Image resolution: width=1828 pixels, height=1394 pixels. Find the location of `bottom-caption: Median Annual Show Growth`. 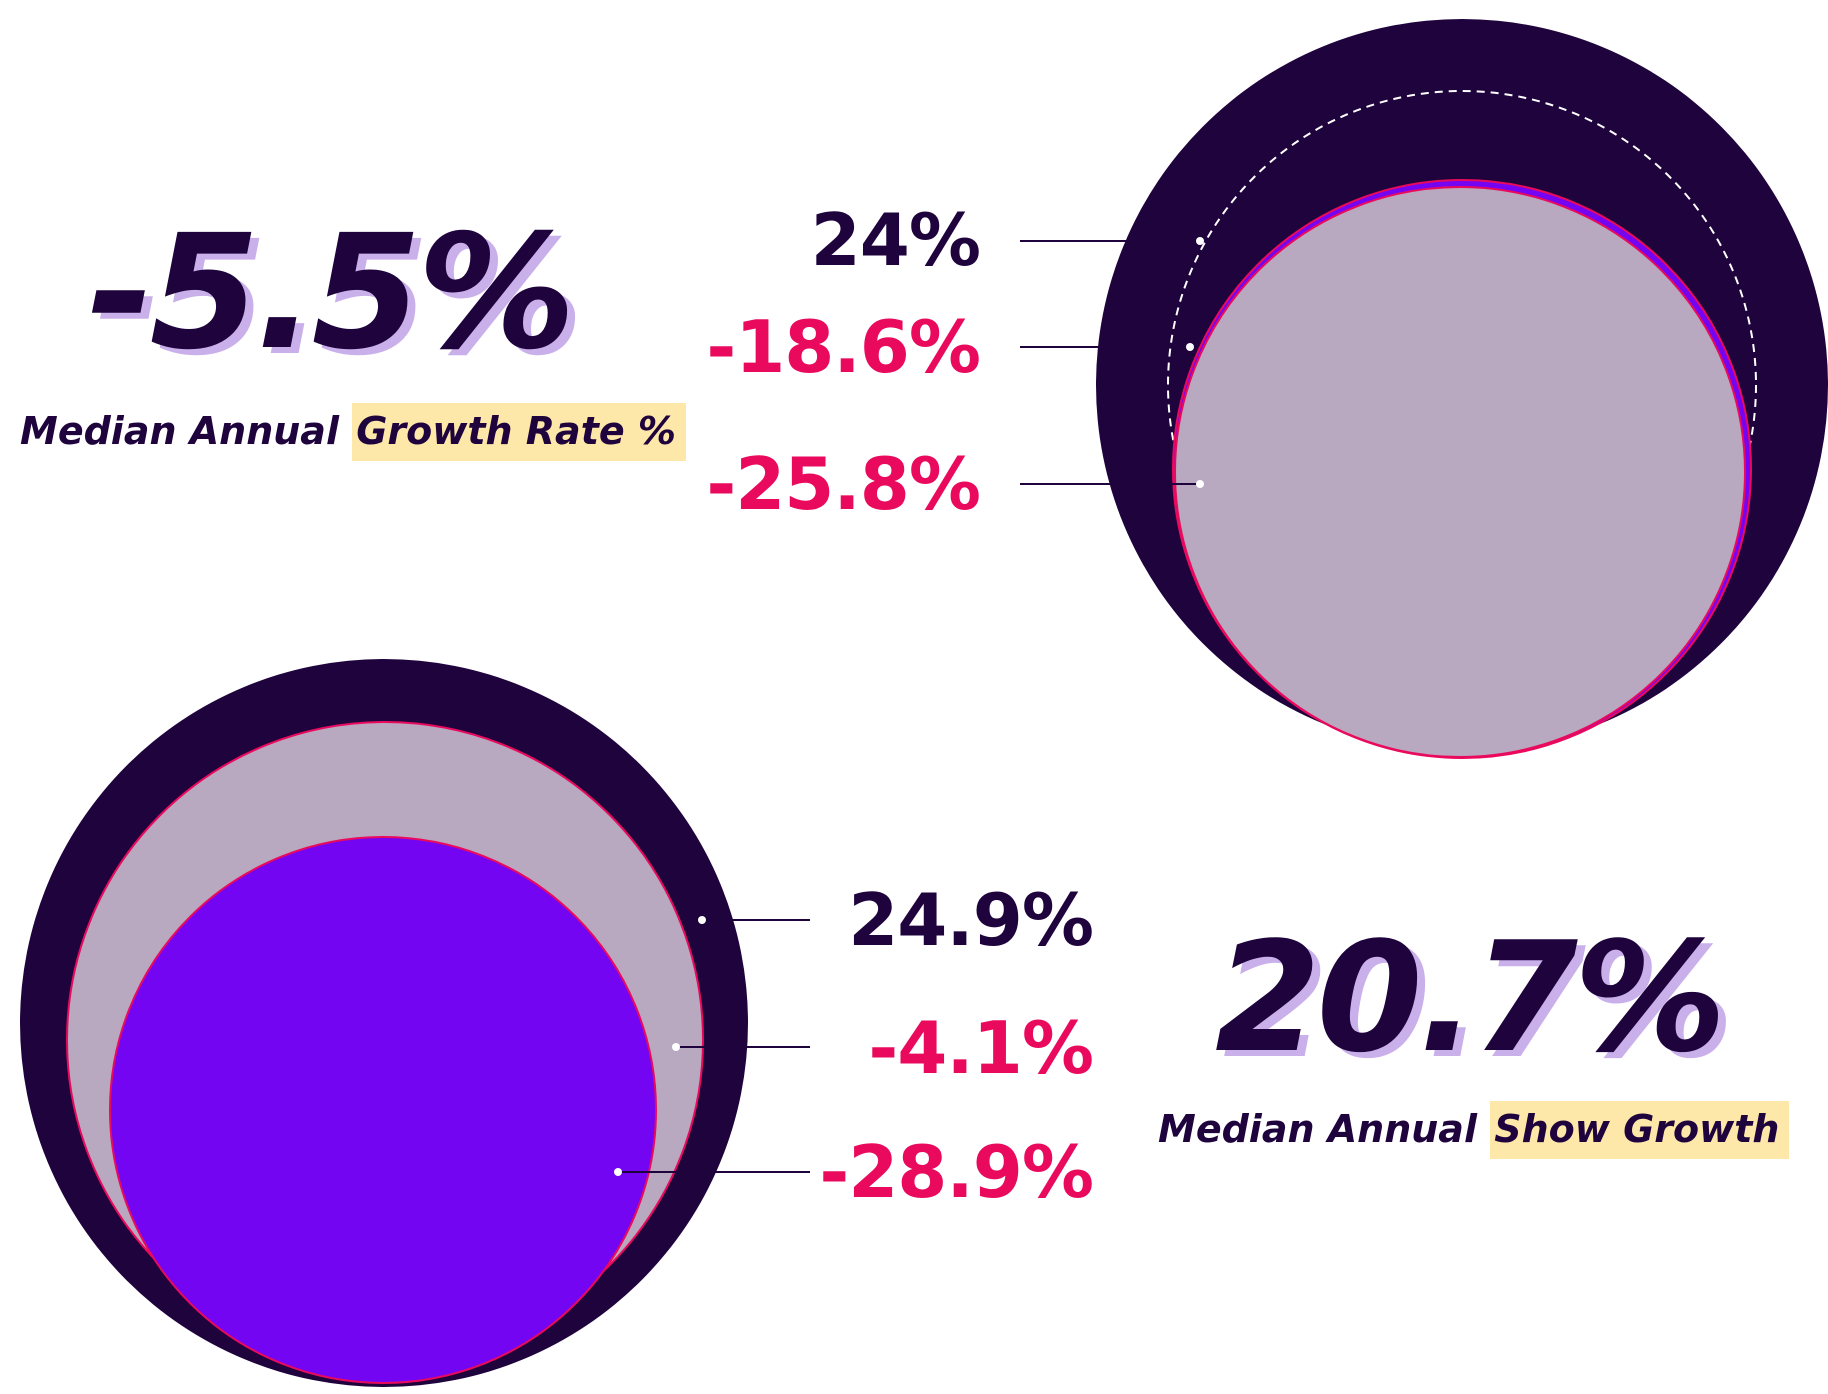

bottom-caption: Median Annual Show Growth is located at coordinates (1474, 1130).